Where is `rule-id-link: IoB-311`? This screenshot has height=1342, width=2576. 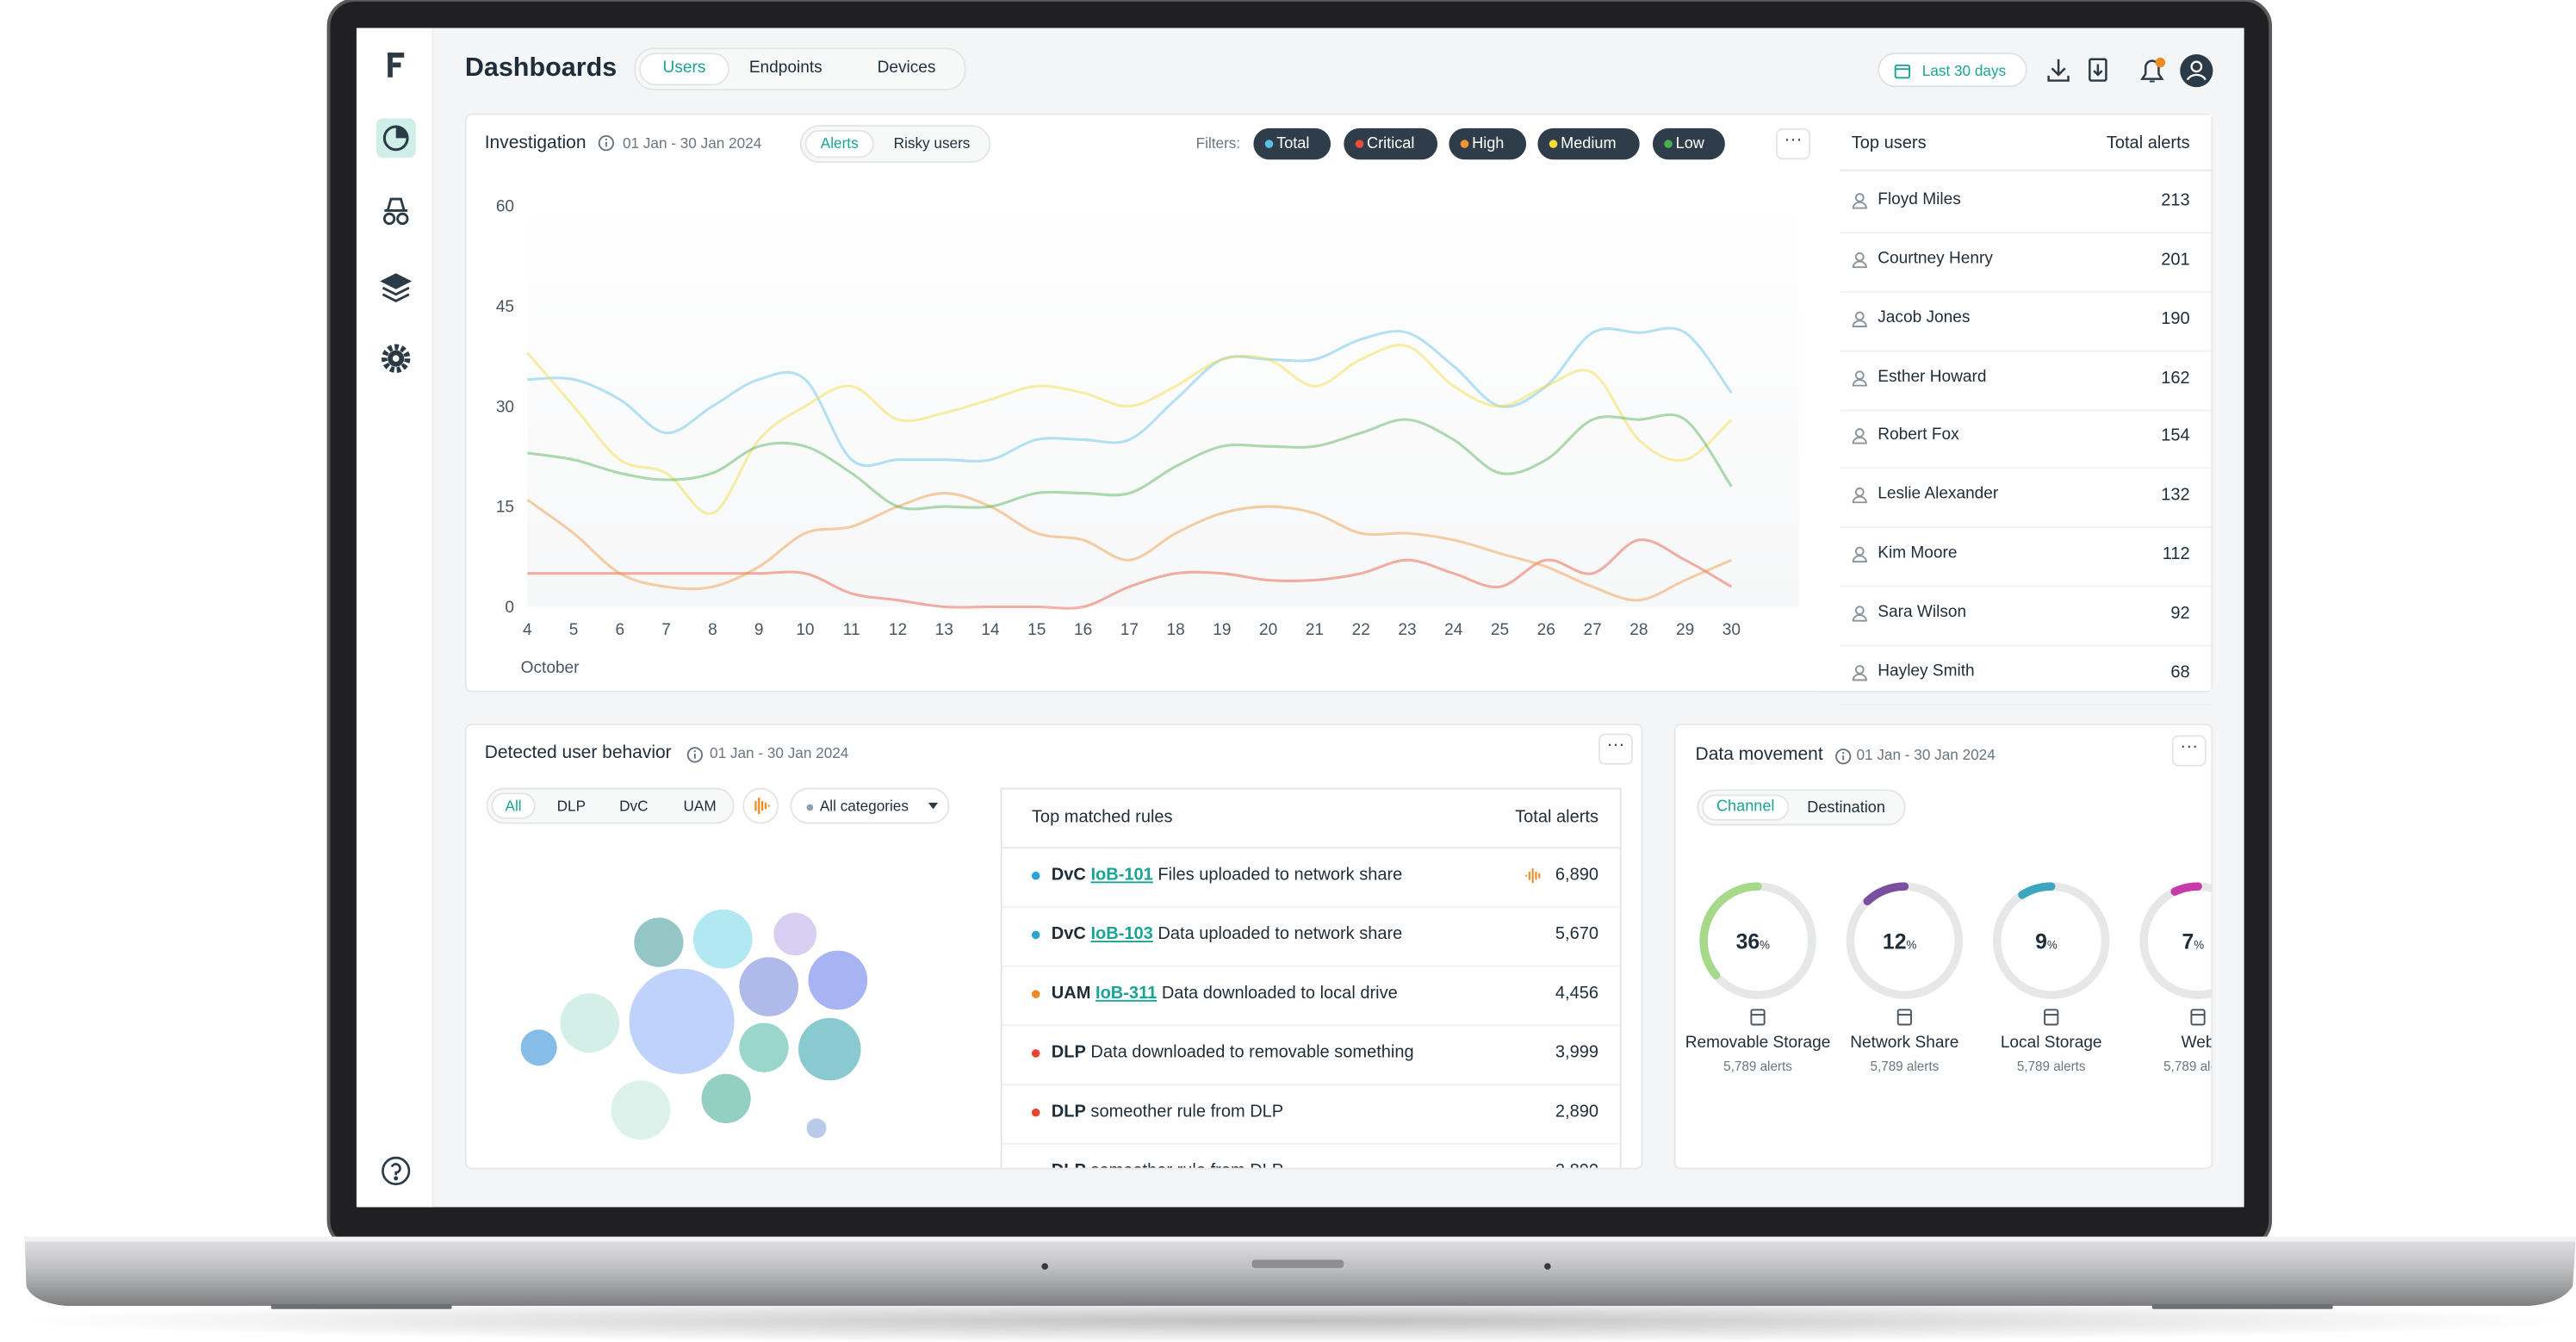 rule-id-link: IoB-311 is located at coordinates (1127, 993).